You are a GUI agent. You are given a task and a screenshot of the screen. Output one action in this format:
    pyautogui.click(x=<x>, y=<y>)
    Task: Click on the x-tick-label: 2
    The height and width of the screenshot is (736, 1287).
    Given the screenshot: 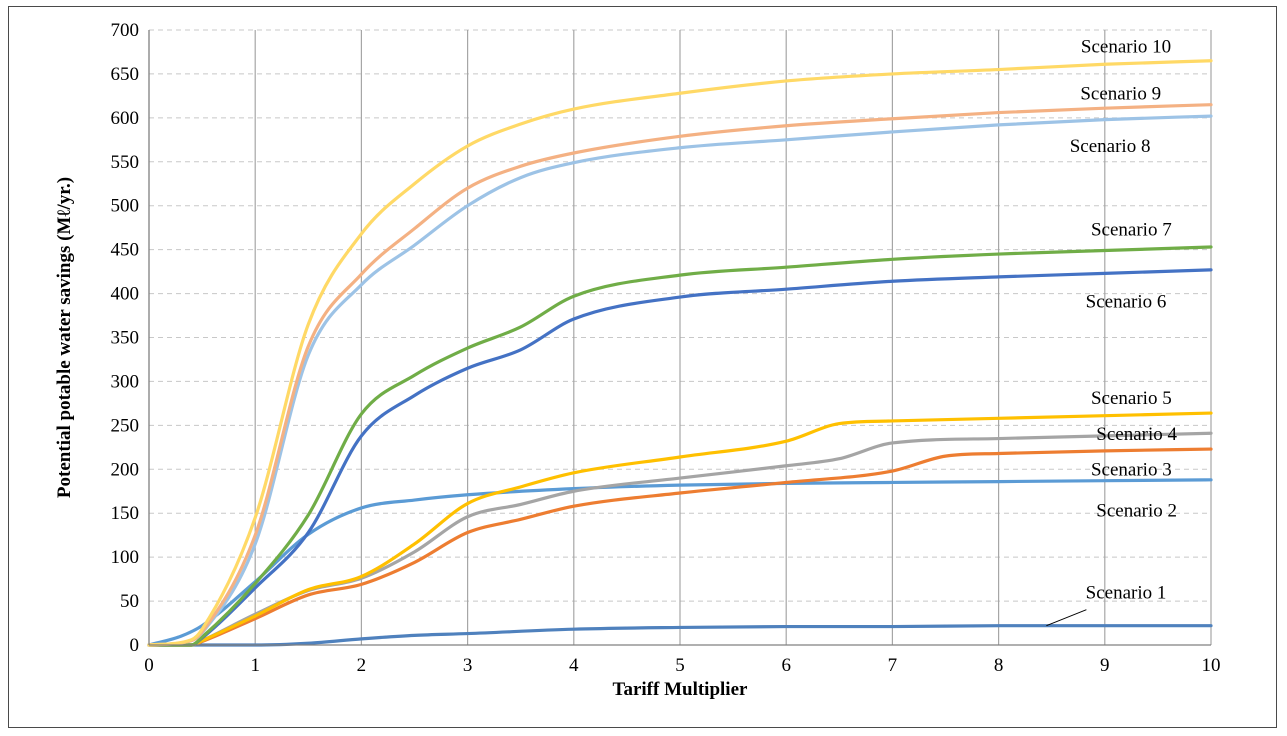 What is the action you would take?
    pyautogui.click(x=362, y=665)
    